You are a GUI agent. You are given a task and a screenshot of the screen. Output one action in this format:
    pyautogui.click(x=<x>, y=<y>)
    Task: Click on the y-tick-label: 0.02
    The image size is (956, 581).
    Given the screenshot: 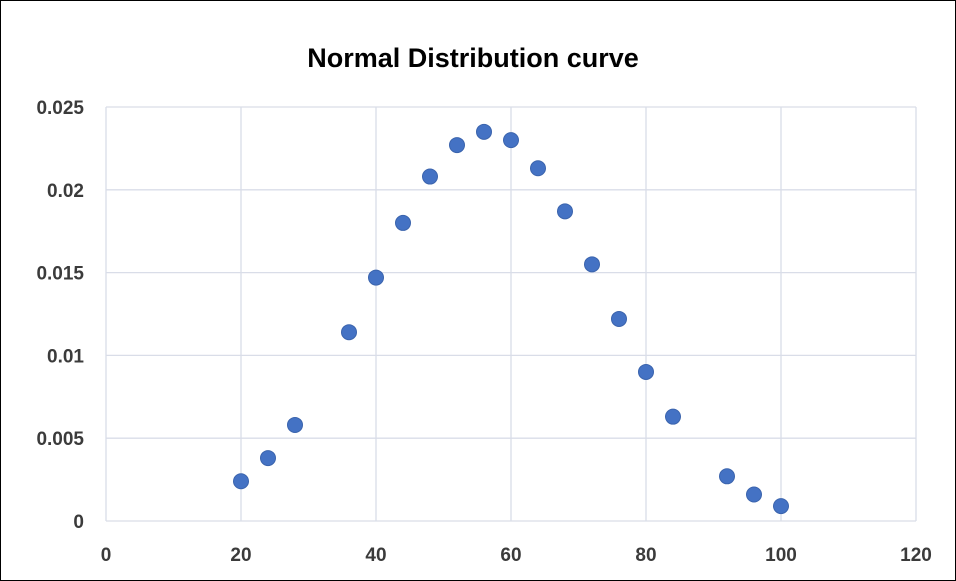 What is the action you would take?
    pyautogui.click(x=65, y=191)
    